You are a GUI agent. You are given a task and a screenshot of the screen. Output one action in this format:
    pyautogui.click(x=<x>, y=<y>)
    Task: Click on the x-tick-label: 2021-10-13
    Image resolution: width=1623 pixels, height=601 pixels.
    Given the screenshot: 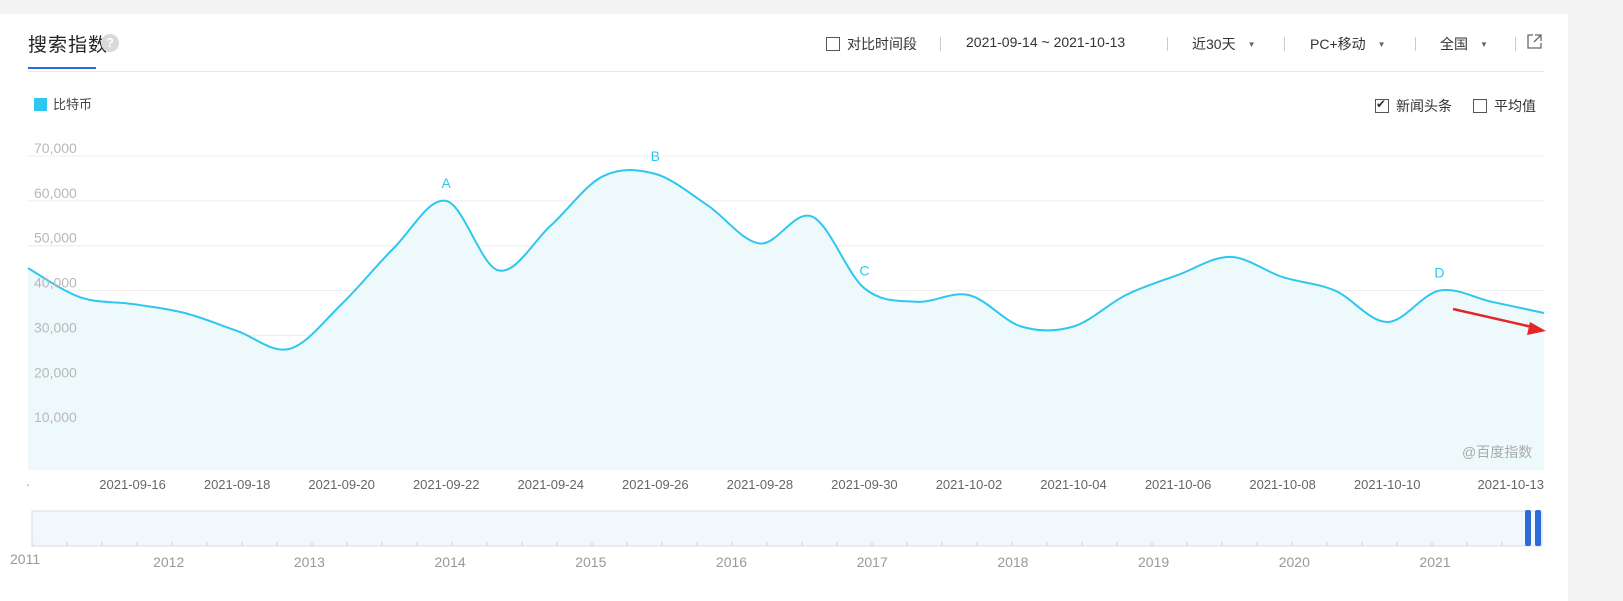 What is the action you would take?
    pyautogui.click(x=1511, y=484)
    